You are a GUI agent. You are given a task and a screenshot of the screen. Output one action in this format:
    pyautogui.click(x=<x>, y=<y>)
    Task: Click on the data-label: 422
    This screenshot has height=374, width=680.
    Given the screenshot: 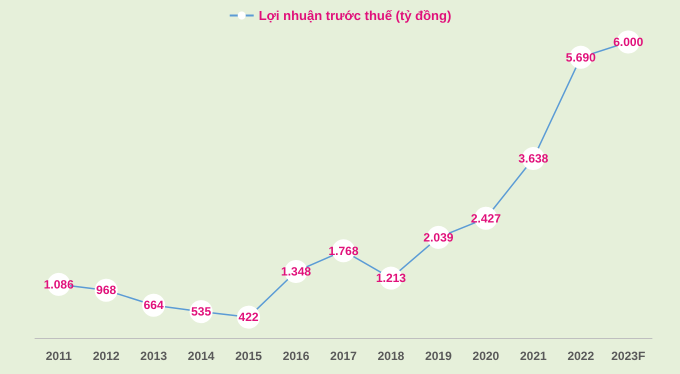 What is the action you would take?
    pyautogui.click(x=248, y=317)
    